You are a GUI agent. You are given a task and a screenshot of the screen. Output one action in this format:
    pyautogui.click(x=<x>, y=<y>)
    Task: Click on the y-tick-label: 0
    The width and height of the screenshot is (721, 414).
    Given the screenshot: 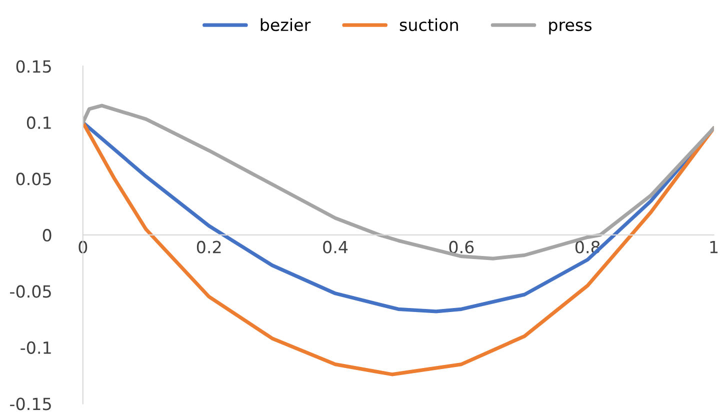 What is the action you would take?
    pyautogui.click(x=47, y=235)
    